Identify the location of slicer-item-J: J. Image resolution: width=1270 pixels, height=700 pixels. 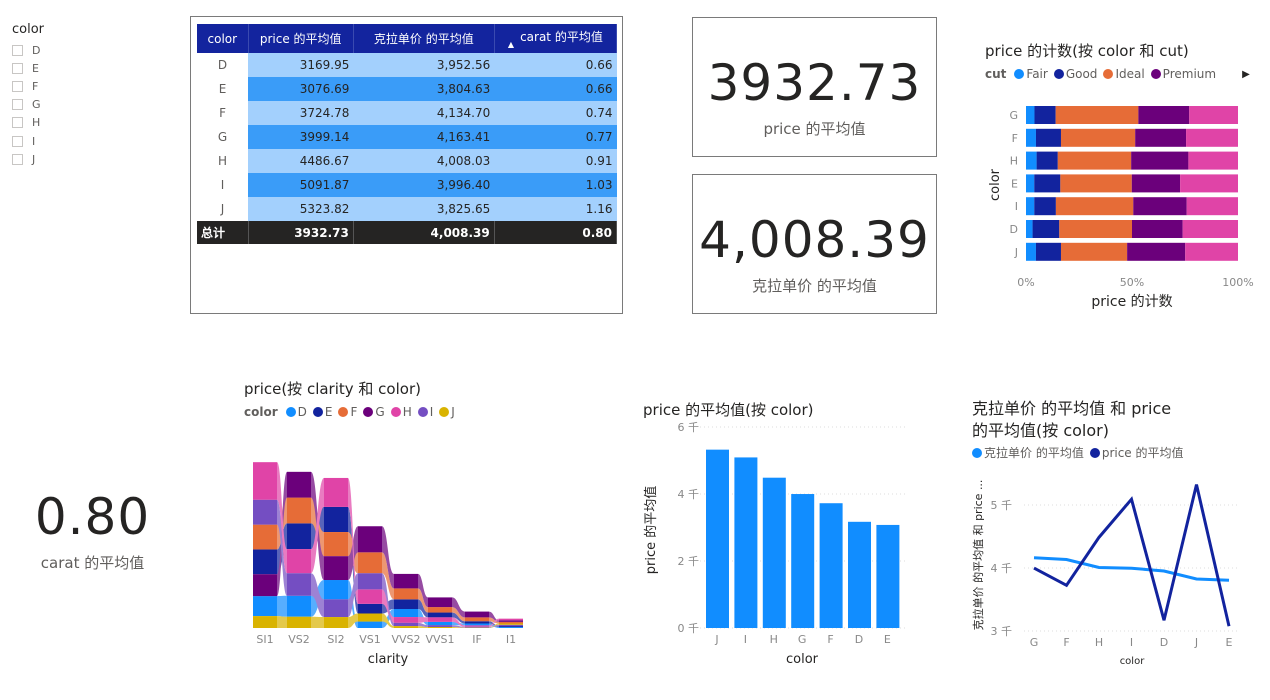
(23, 159).